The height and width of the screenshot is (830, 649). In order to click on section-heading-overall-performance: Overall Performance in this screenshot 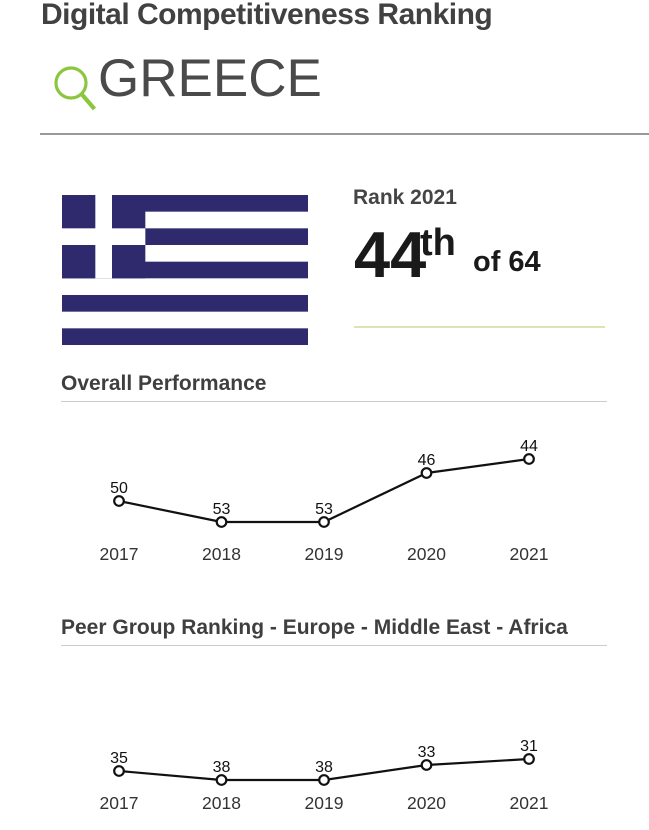, I will do `click(164, 383)`.